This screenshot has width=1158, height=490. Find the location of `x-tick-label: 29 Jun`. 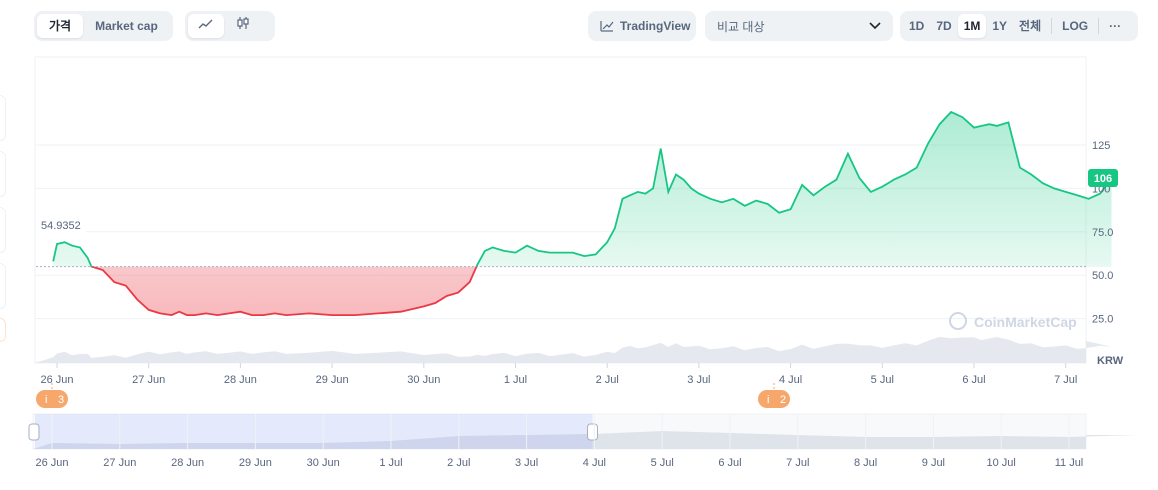

x-tick-label: 29 Jun is located at coordinates (332, 380).